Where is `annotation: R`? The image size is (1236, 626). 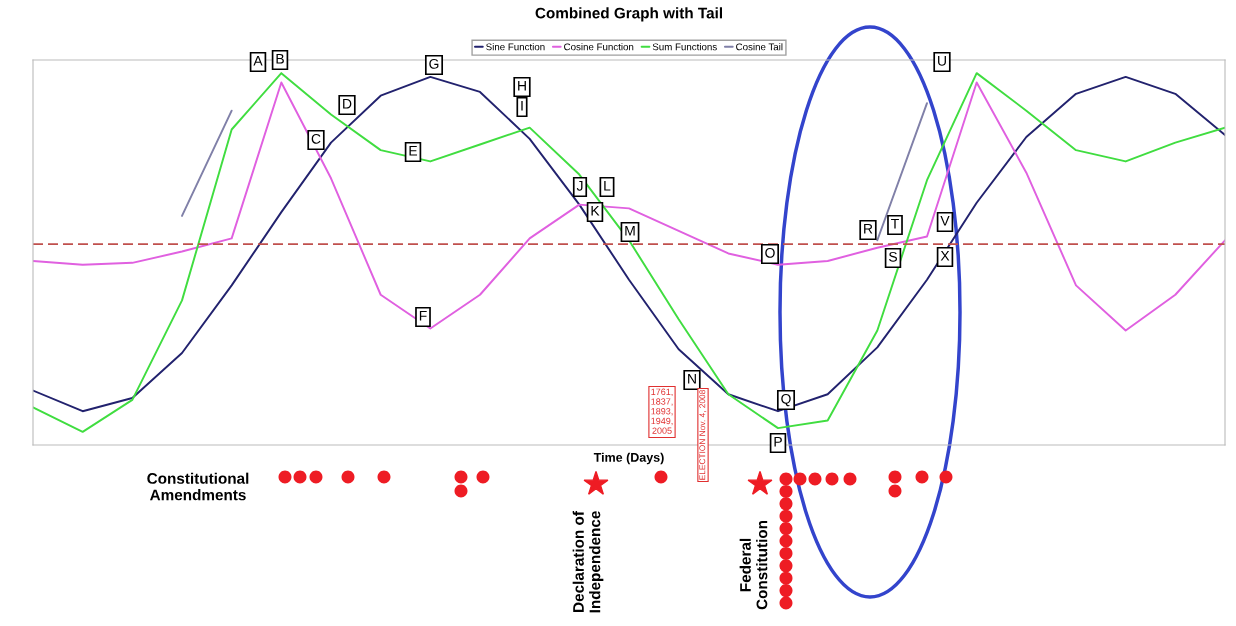
annotation: R is located at coordinates (868, 229).